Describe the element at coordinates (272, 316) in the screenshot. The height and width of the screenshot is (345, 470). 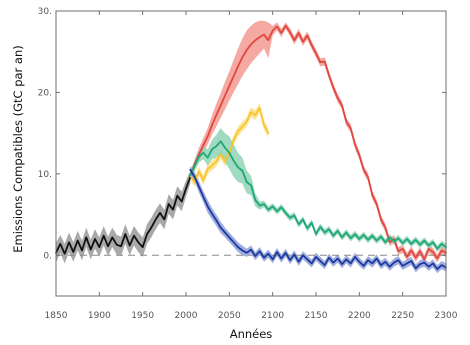
I see `x-tick-label: 2100` at that location.